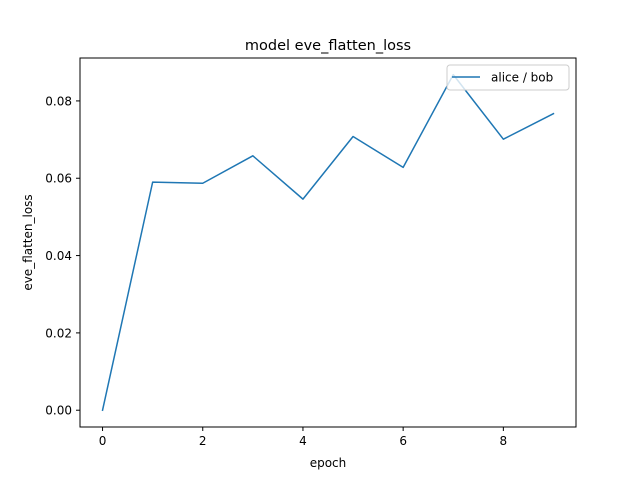 The height and width of the screenshot is (480, 640). Describe the element at coordinates (58, 101) in the screenshot. I see `y-tick-label: 0.08` at that location.